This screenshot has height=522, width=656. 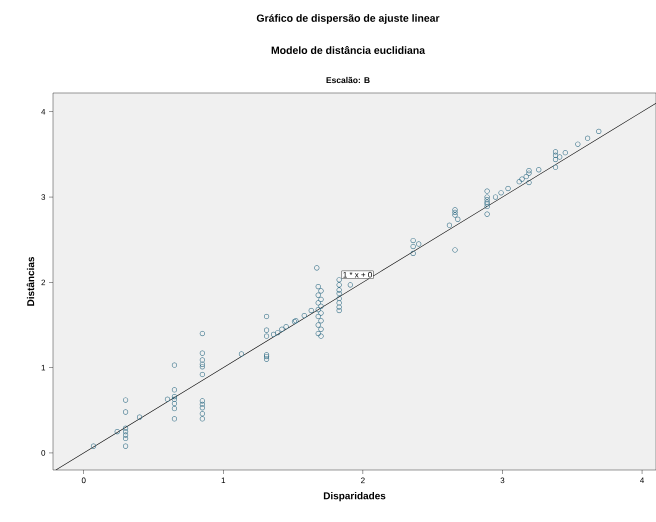 I want to click on x-axis-title: Disparidades, so click(x=355, y=497).